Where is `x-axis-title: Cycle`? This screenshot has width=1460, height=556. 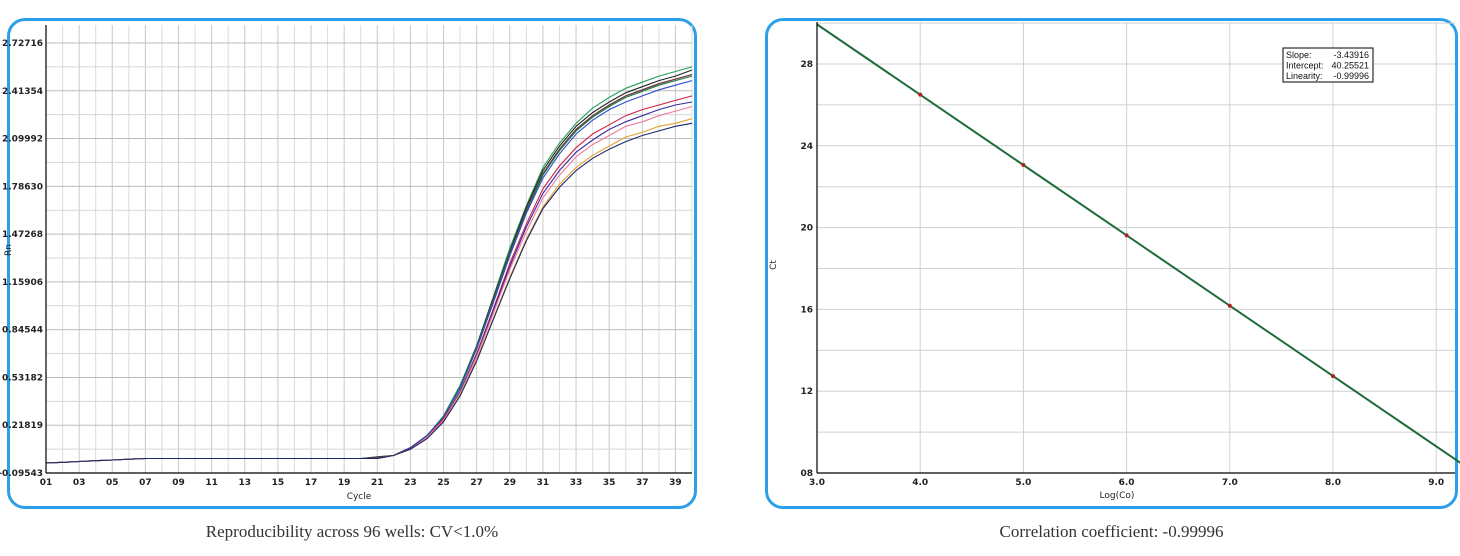 x-axis-title: Cycle is located at coordinates (359, 497).